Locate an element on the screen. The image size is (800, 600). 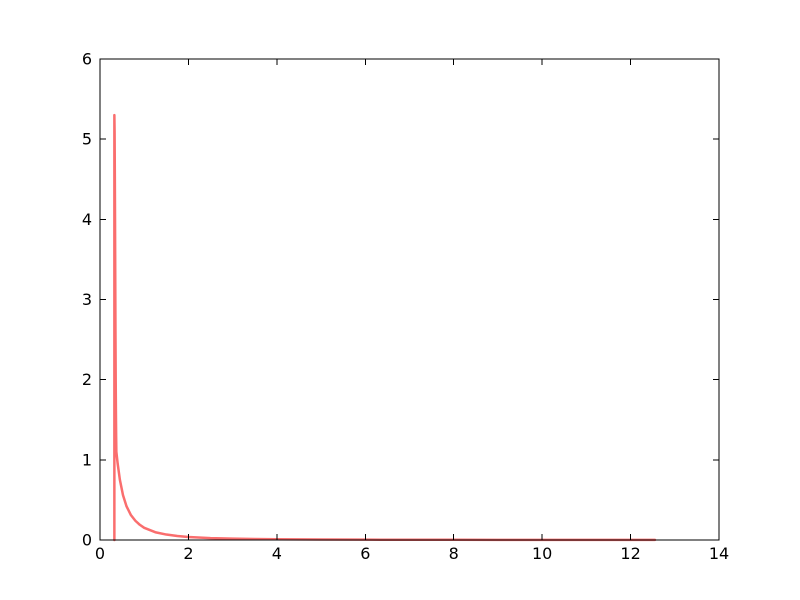
y-tick-label: 6 is located at coordinates (87, 59).